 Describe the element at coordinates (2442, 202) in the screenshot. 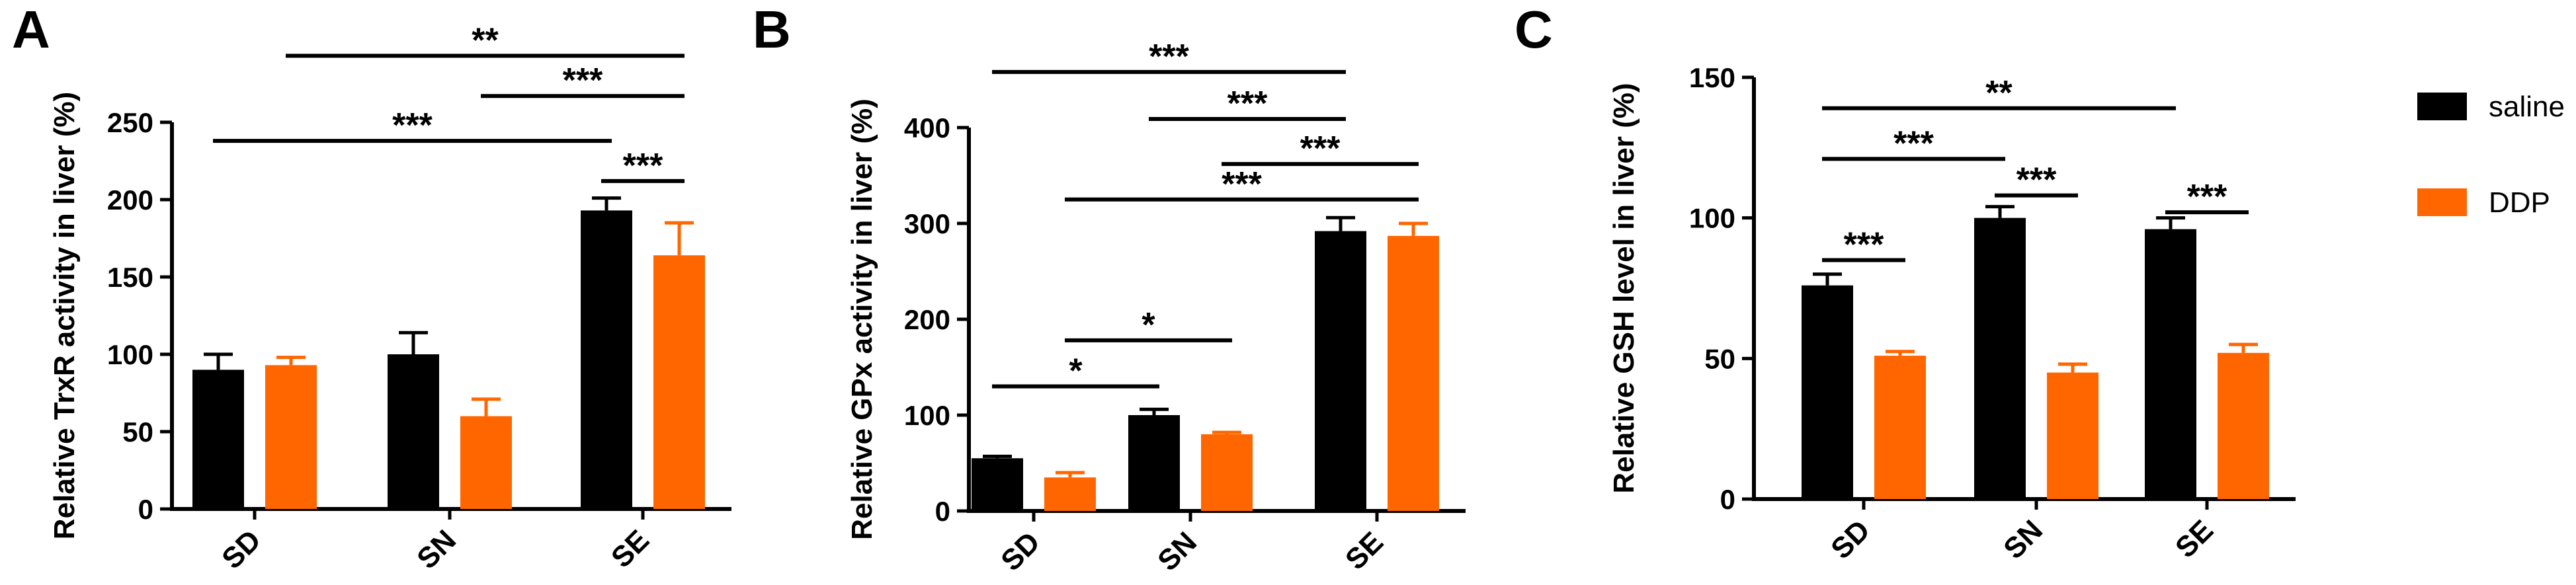

I see `legend-swatch-ddp` at that location.